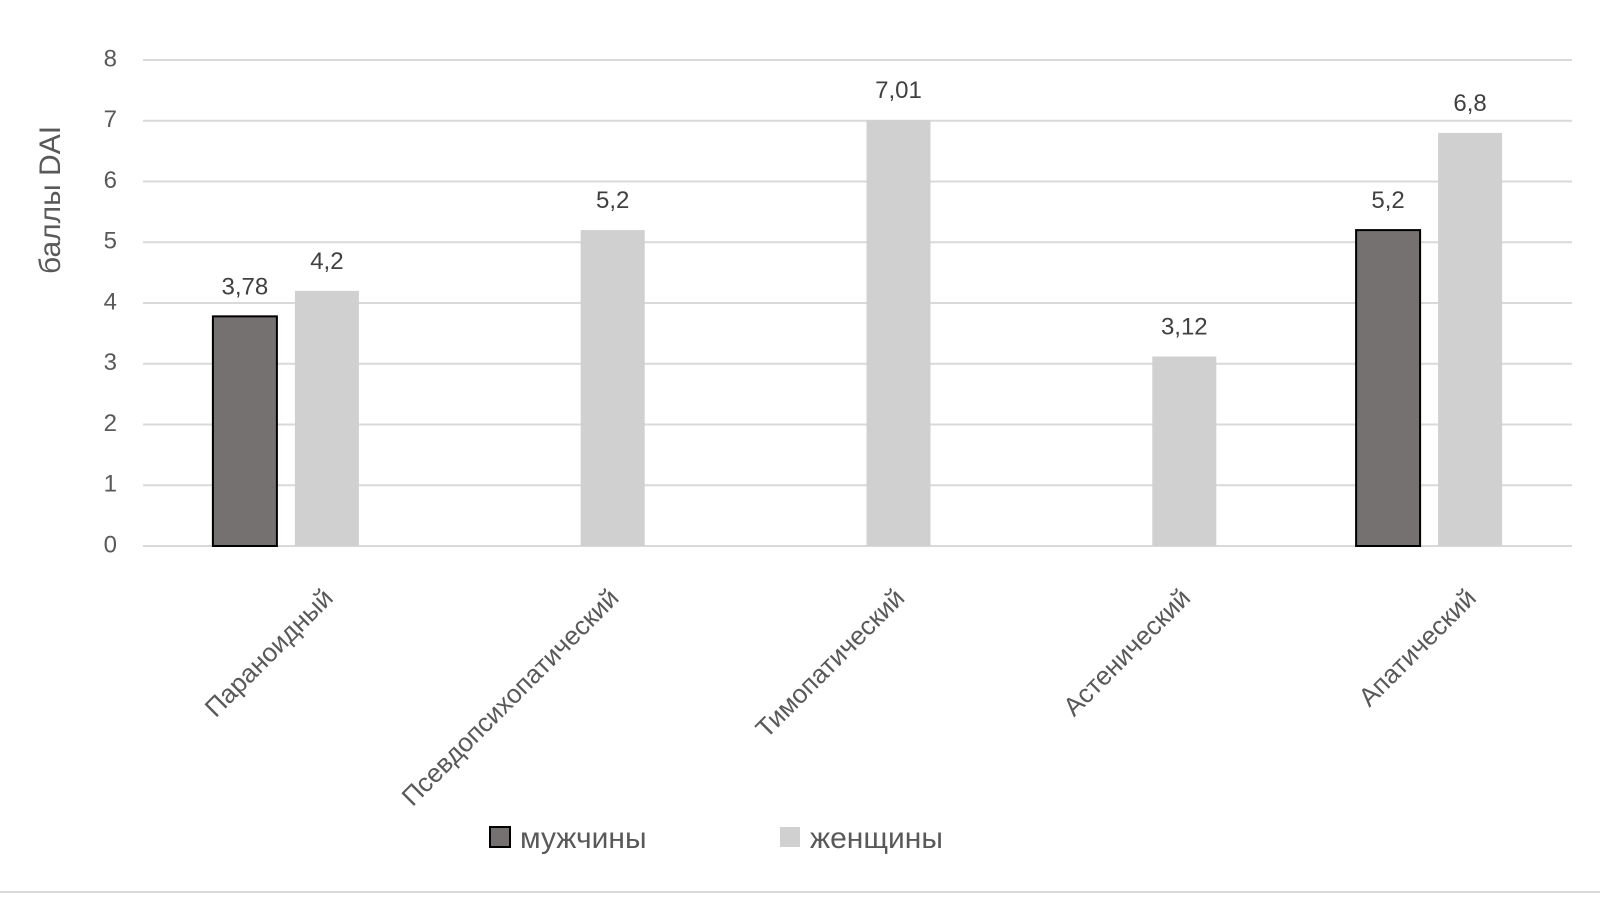  What do you see at coordinates (716, 838) in the screenshot?
I see `legend: мужчины женщины` at bounding box center [716, 838].